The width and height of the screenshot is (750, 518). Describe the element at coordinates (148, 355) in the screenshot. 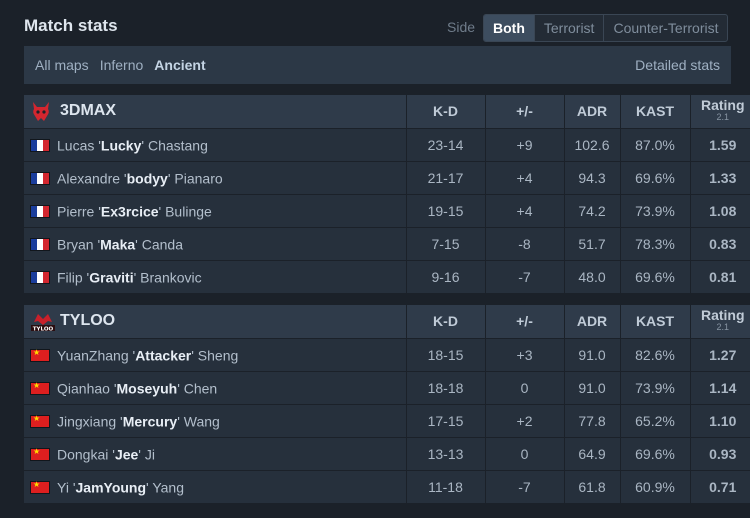

I see `player-name-link: YuanZhang 'Attacker' Sheng` at that location.